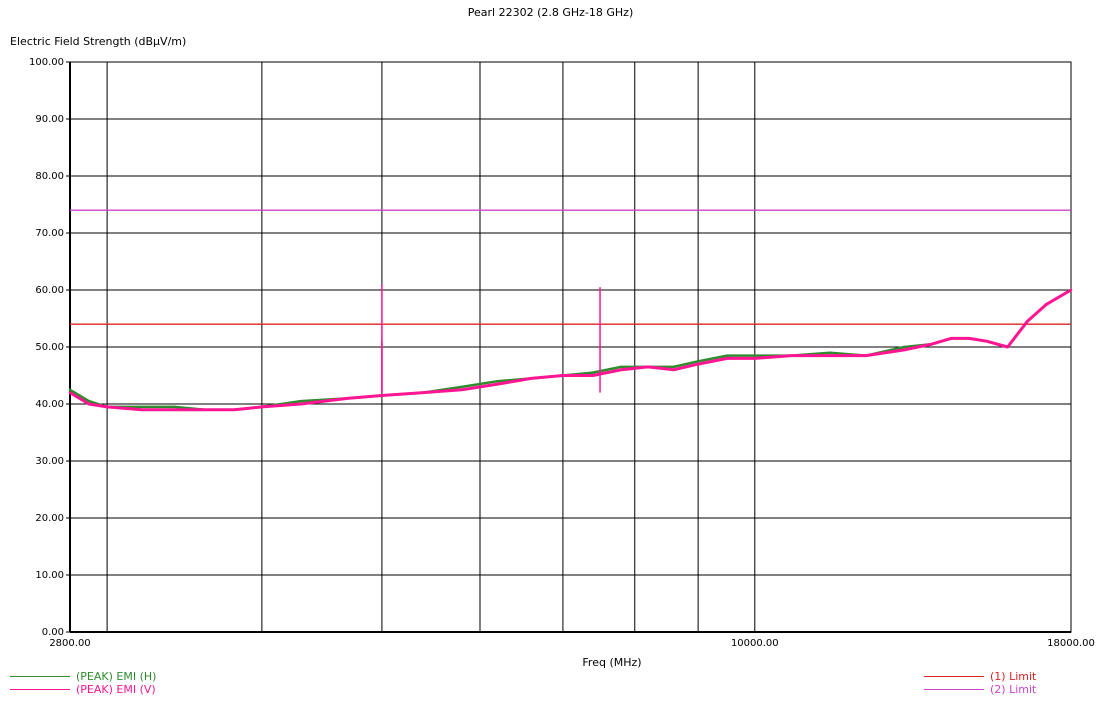  I want to click on y-tick-label: 50.00, so click(49, 347).